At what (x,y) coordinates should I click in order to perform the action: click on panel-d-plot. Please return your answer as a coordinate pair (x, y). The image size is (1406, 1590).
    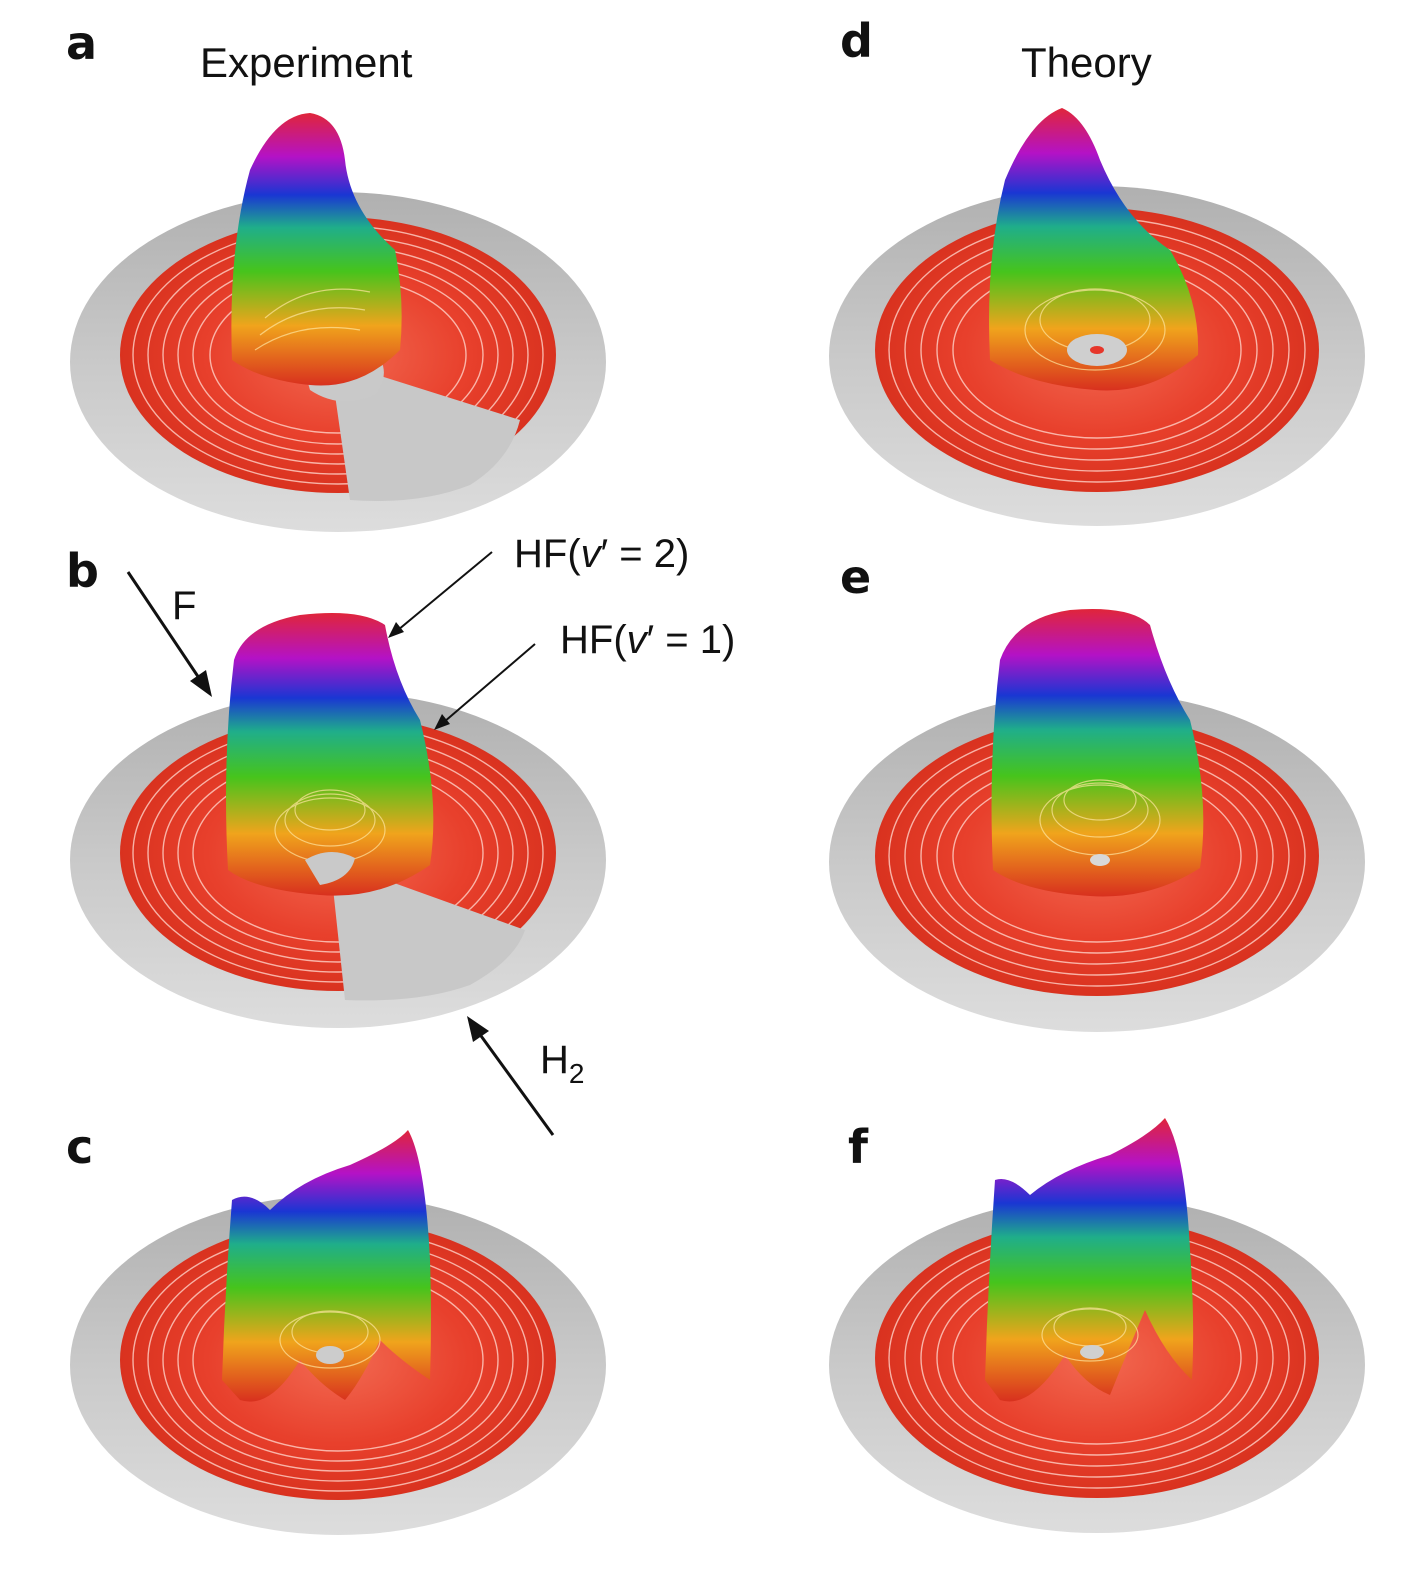
    Looking at the image, I should click on (1097, 317).